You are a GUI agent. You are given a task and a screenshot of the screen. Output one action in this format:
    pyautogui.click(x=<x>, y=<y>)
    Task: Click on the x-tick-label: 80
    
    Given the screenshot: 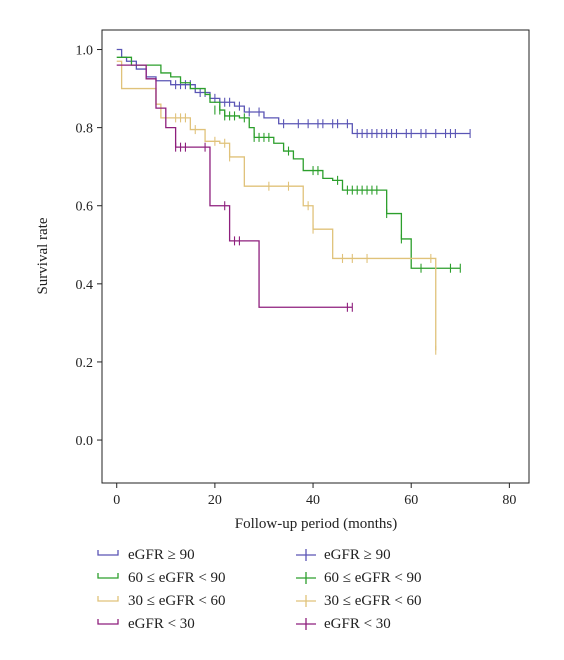 What is the action you would take?
    pyautogui.click(x=509, y=500)
    